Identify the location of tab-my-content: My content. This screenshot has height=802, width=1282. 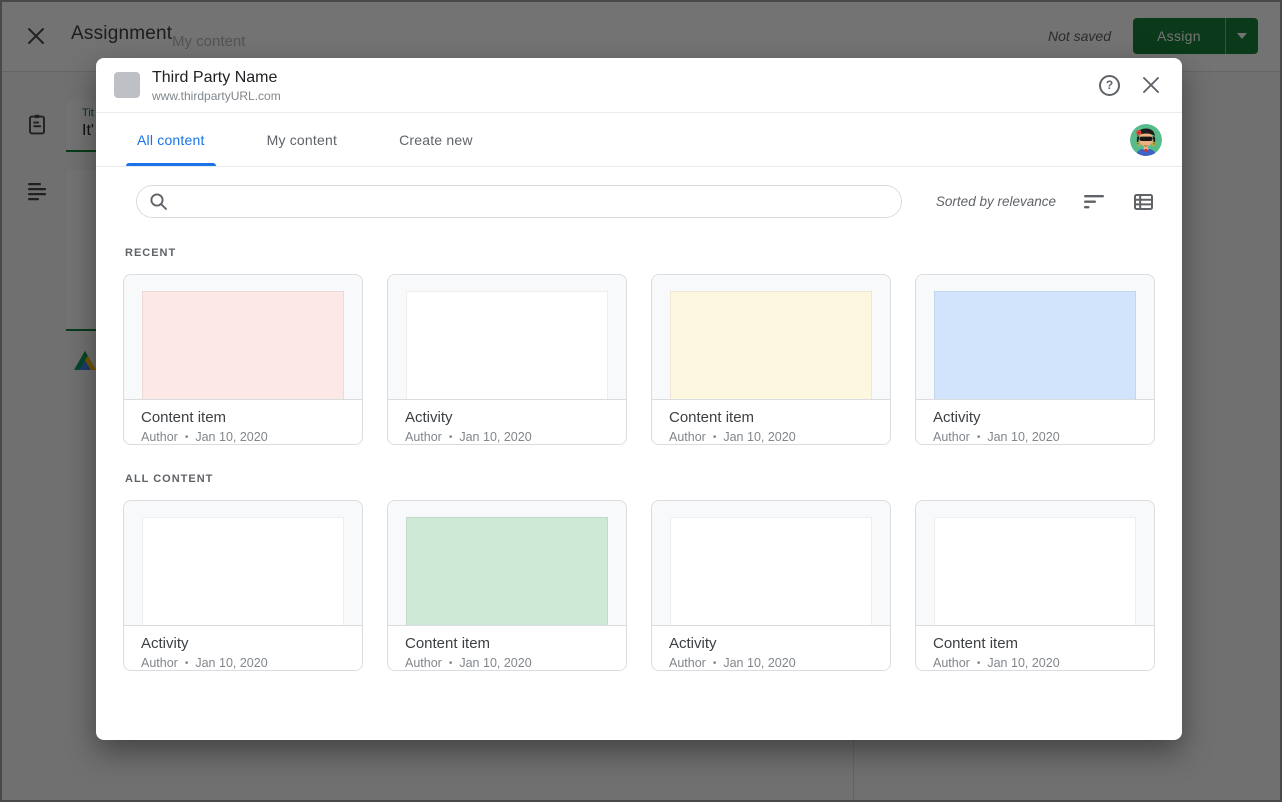
(302, 139).